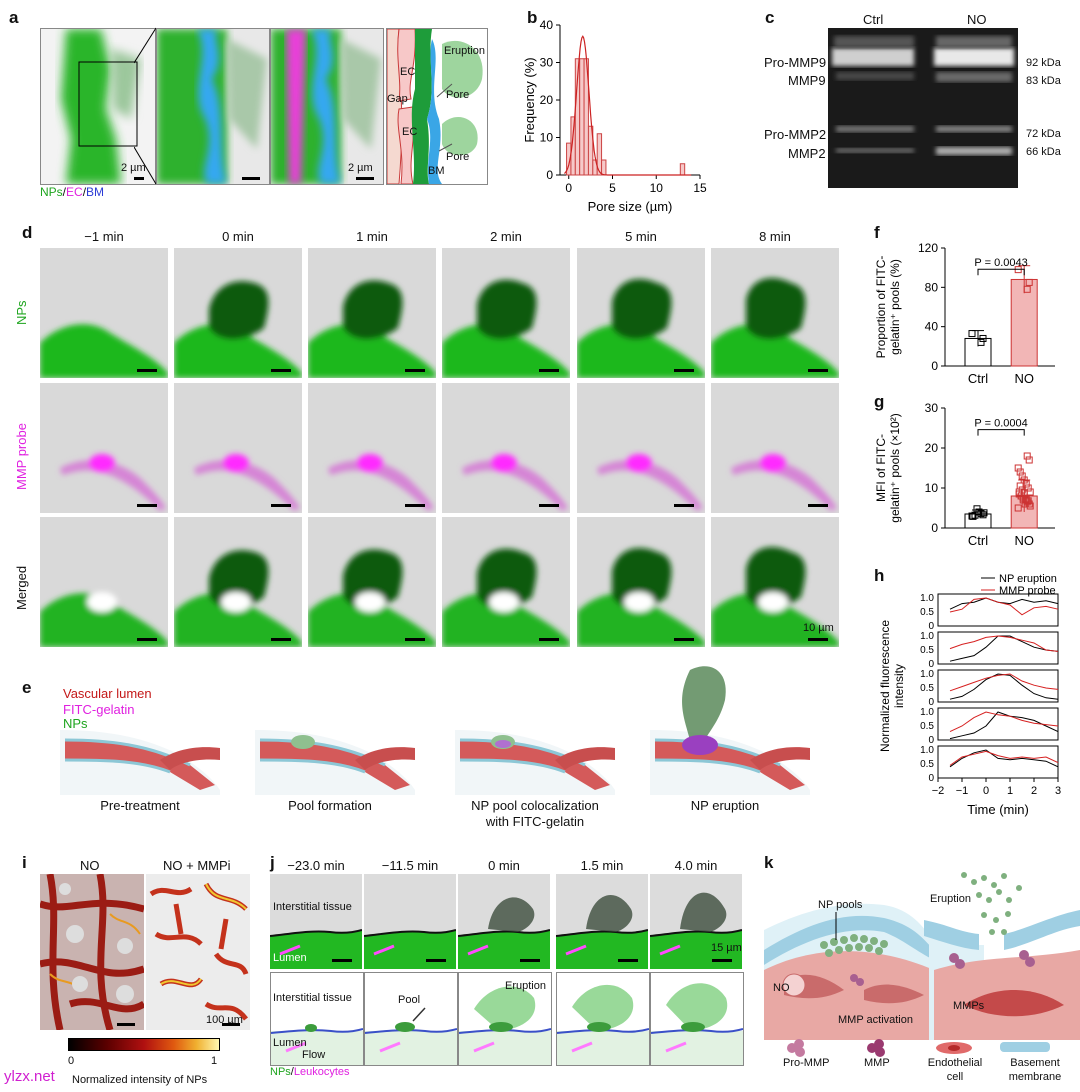 The image size is (1080, 1092). What do you see at coordinates (410, 132) in the screenshot?
I see `panel-a-label-ec2: EC` at bounding box center [410, 132].